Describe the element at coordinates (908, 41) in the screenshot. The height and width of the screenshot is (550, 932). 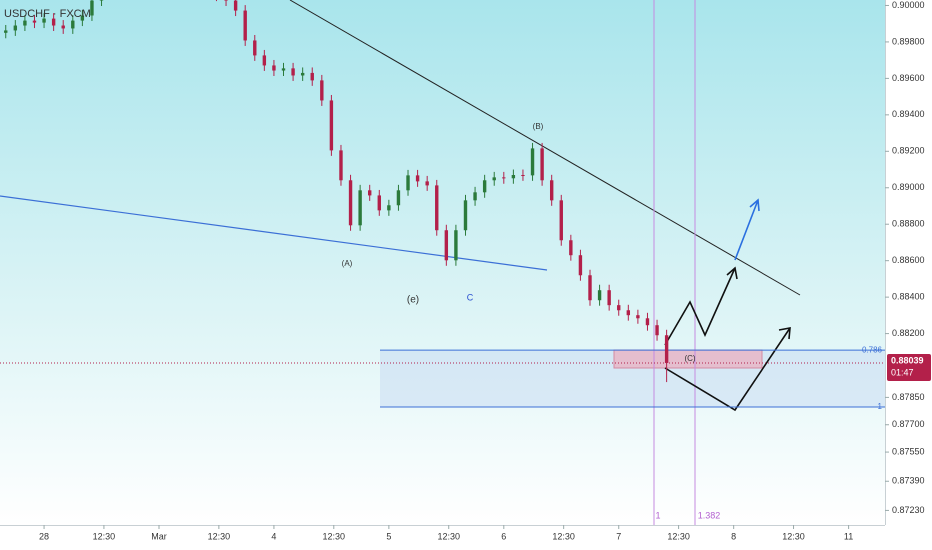
I see `y-tick-label: 0.89800` at that location.